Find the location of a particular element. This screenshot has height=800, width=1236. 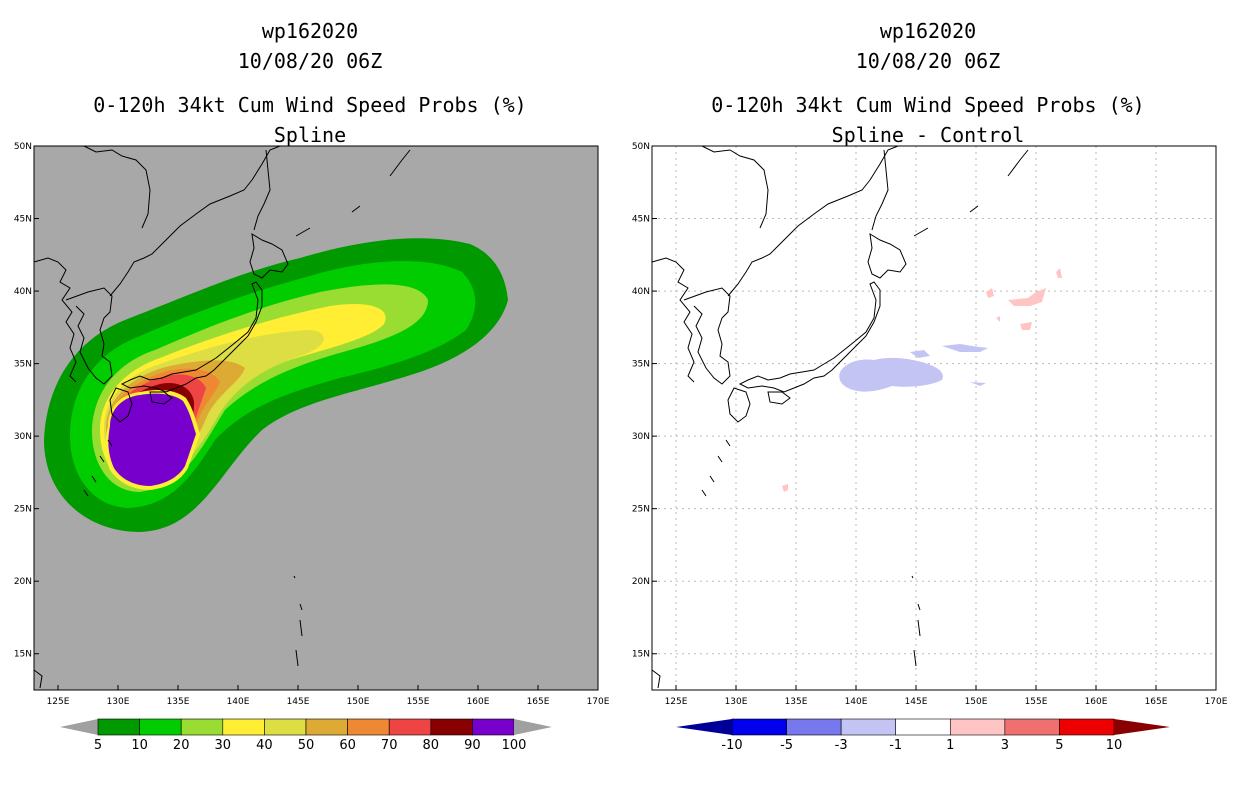

colorbar-label: 1 is located at coordinates (950, 745).